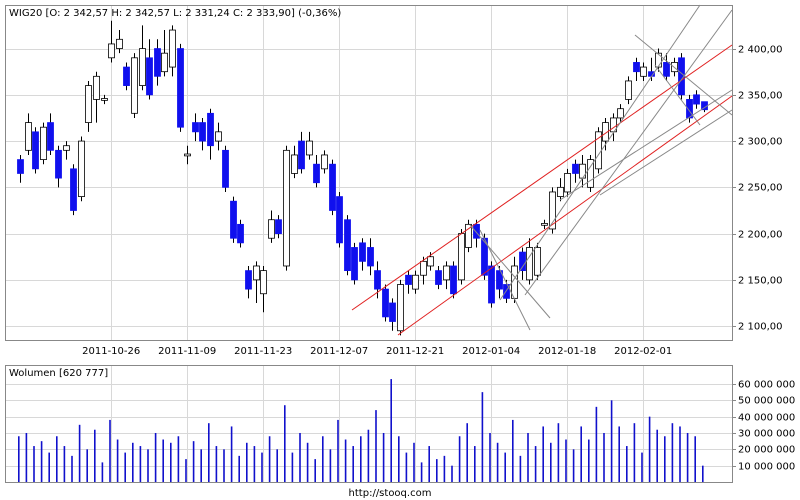 Image resolution: width=800 pixels, height=500 pixels. What do you see at coordinates (766, 401) in the screenshot?
I see `y-tick-label: 50 000 000` at bounding box center [766, 401].